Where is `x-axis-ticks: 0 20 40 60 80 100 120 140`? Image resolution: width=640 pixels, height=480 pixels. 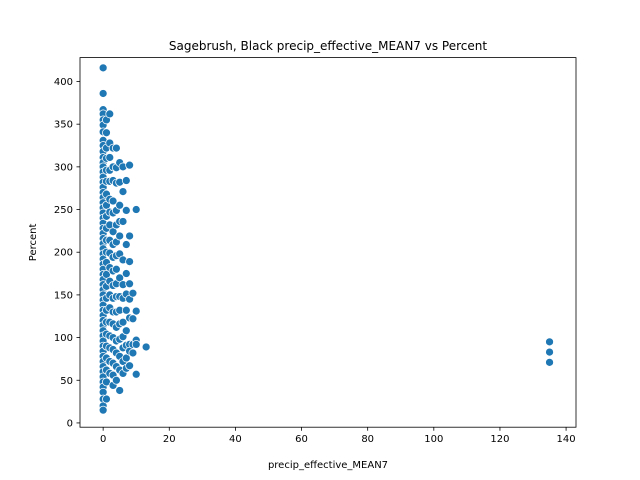 x-axis-ticks: 0 20 40 60 80 100 120 140 is located at coordinates (338, 436).